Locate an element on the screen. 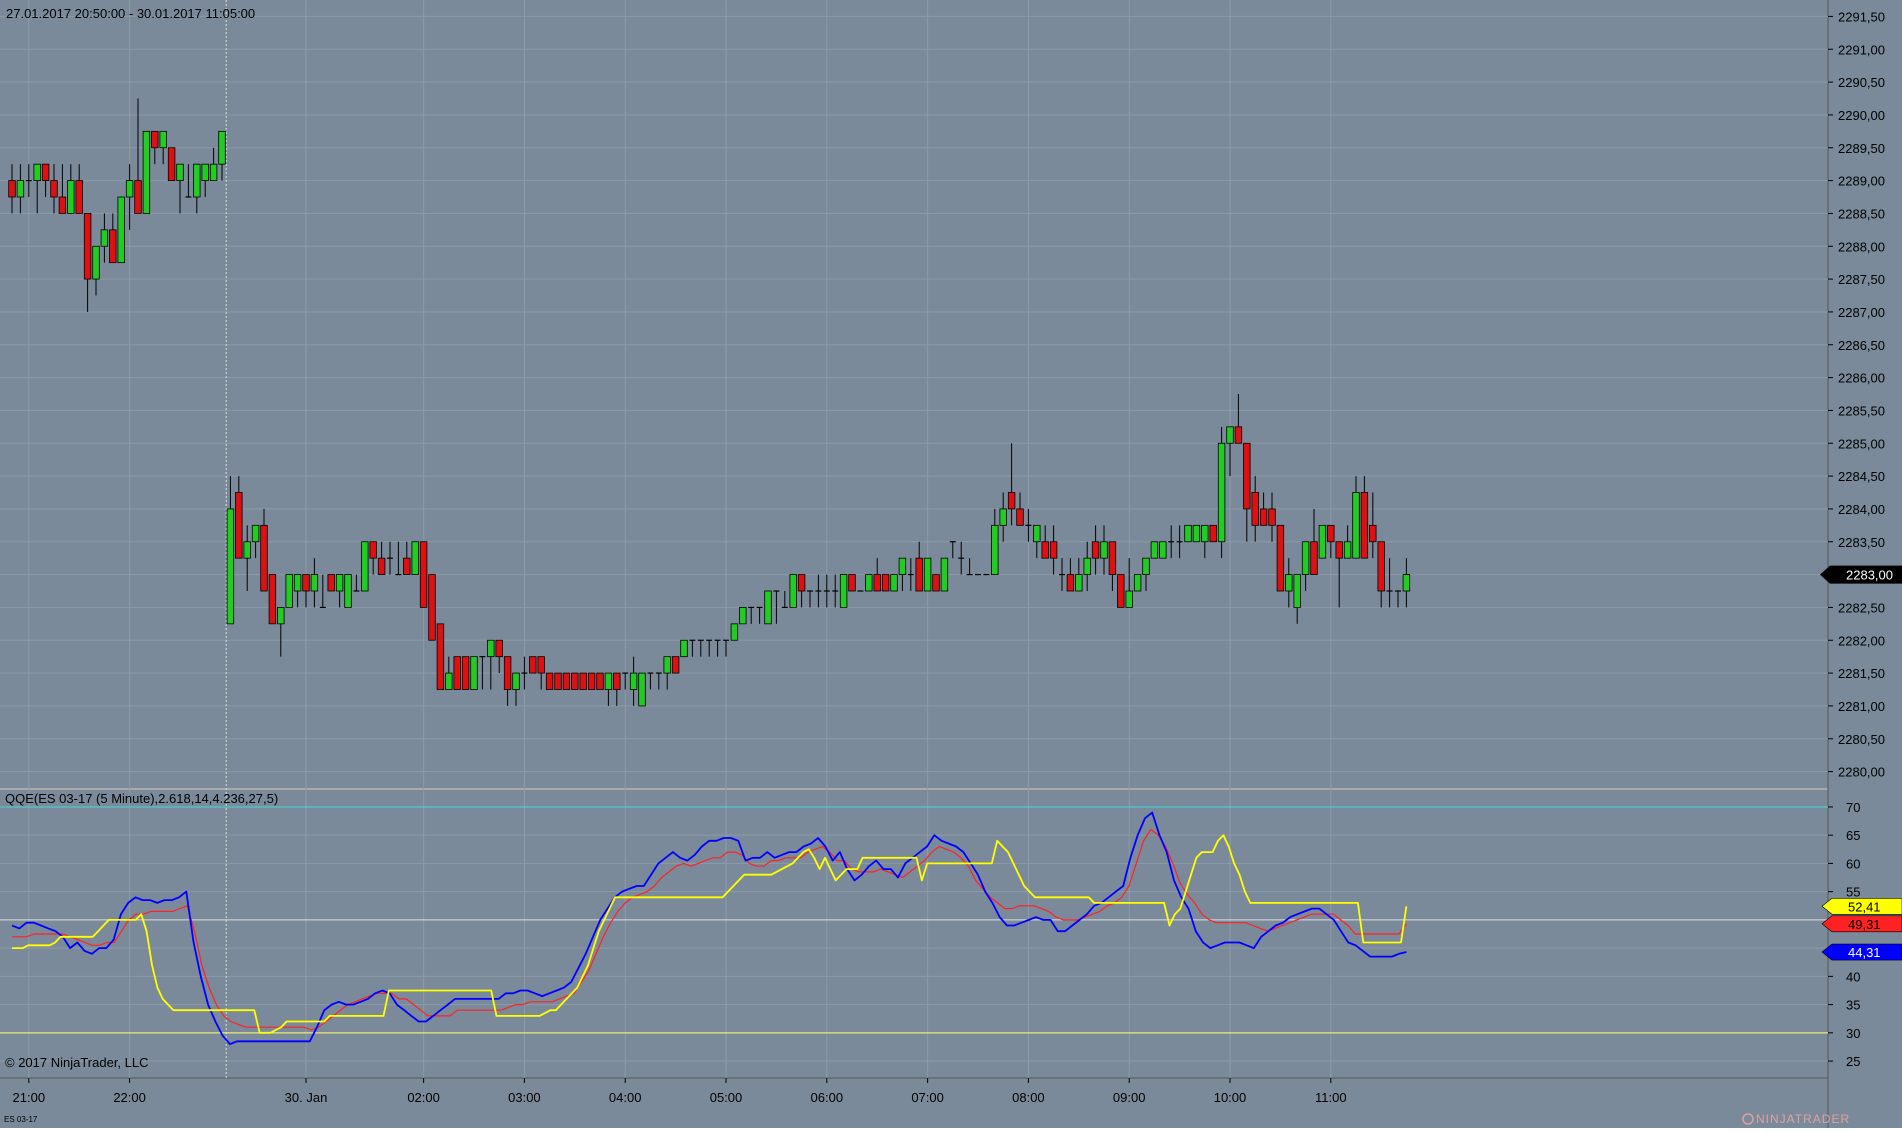 Image resolution: width=1902 pixels, height=1133 pixels. last-price-marker: 2283,00 is located at coordinates (1861, 574).